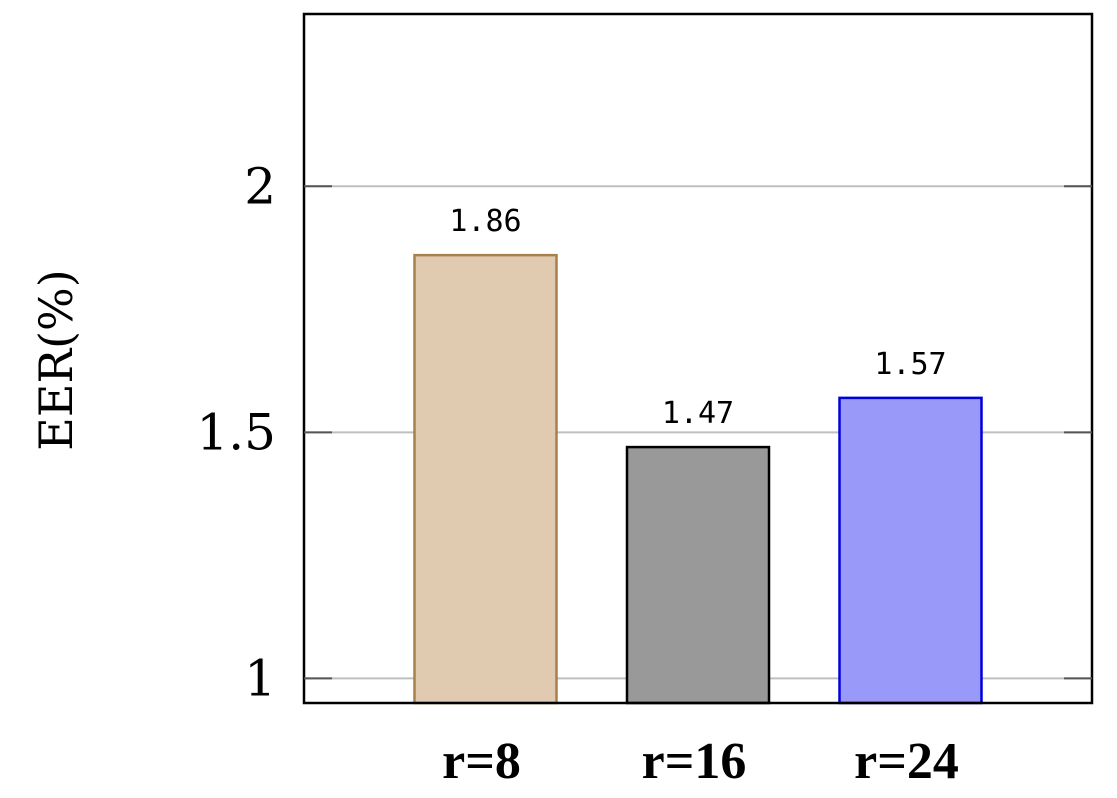  I want to click on x-category-label: r=16, so click(694, 761).